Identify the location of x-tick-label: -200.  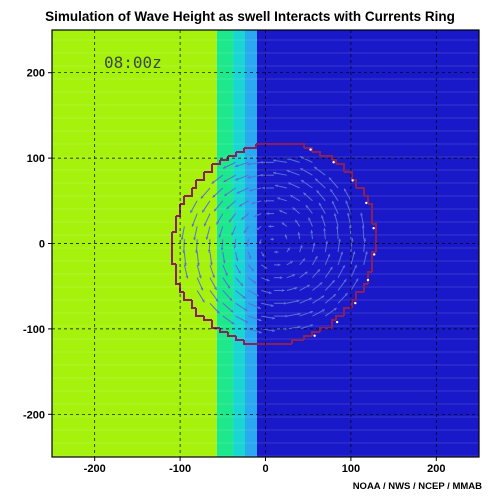
(95, 469).